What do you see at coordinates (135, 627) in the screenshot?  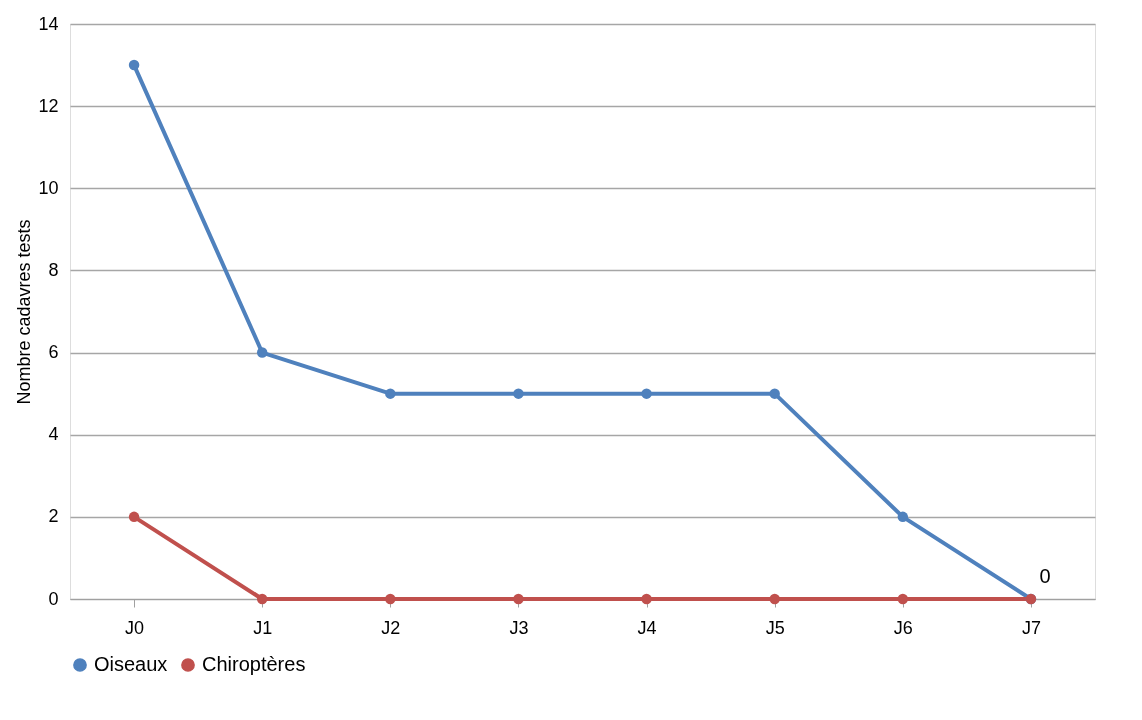 I see `x-tick-label: J0` at bounding box center [135, 627].